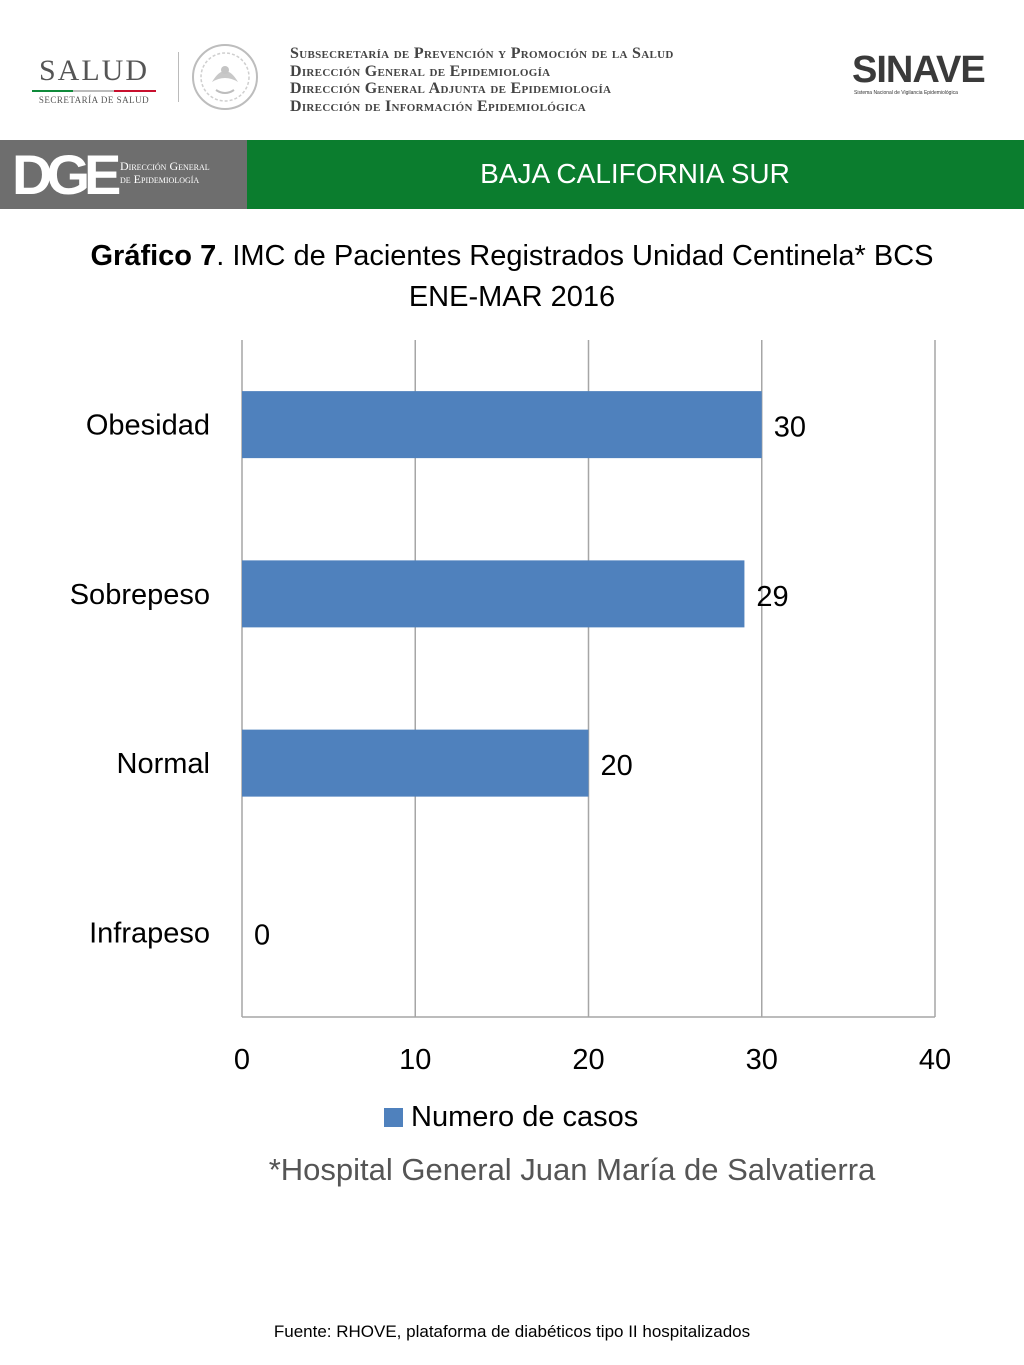 Image resolution: width=1024 pixels, height=1365 pixels. What do you see at coordinates (94, 91) in the screenshot?
I see `salud-logo-bar` at bounding box center [94, 91].